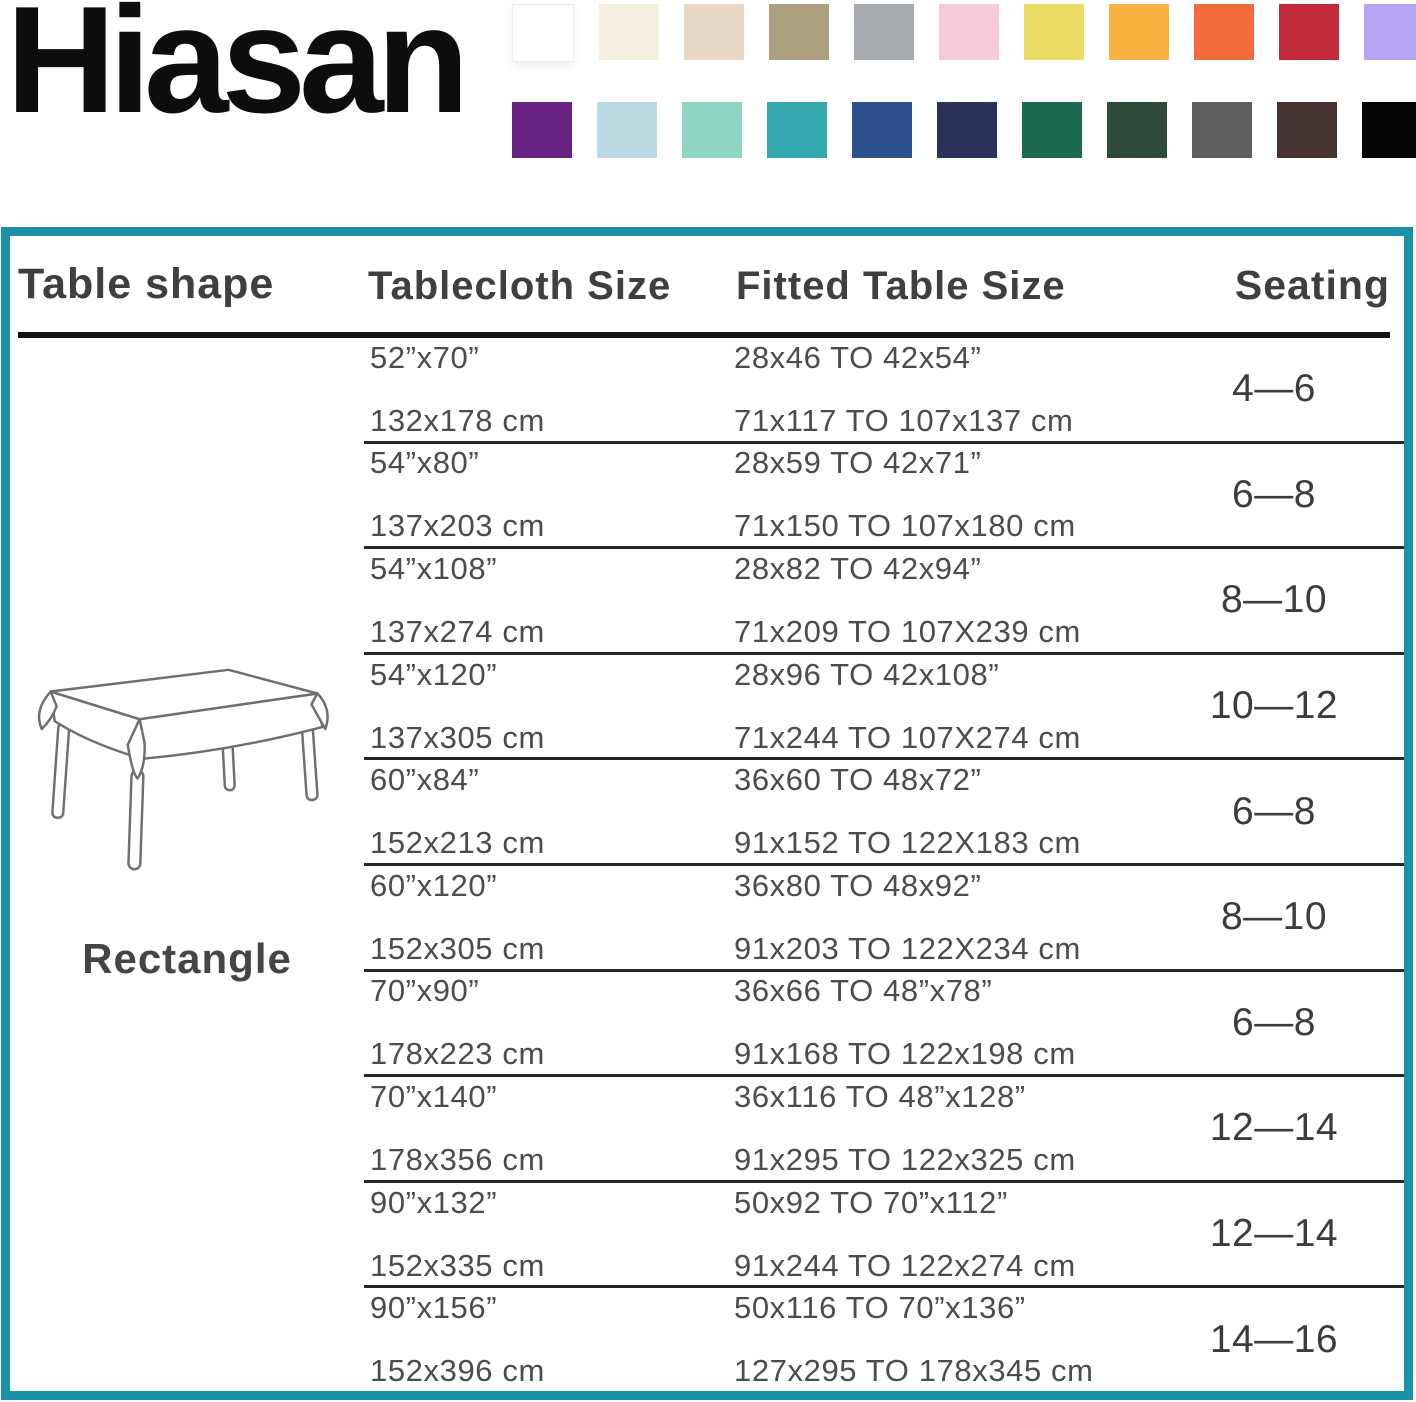 This screenshot has width=1416, height=1402. What do you see at coordinates (549, 706) in the screenshot?
I see `tablecloth-size-cell: 54”x120” 137x305 cm` at bounding box center [549, 706].